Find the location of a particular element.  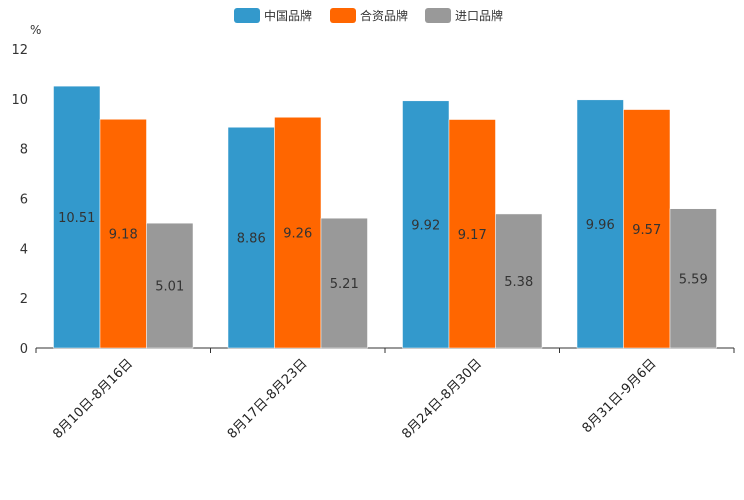

y-tick-label: 0 is located at coordinates (24, 349).